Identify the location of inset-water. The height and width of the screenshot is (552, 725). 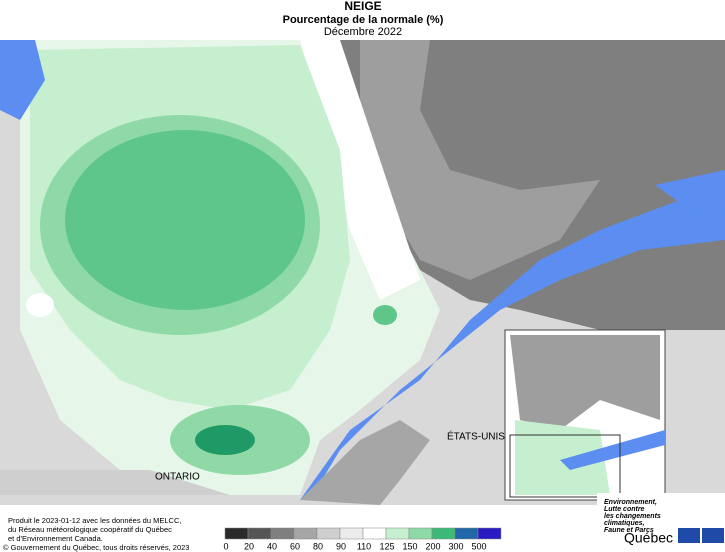
(612, 450).